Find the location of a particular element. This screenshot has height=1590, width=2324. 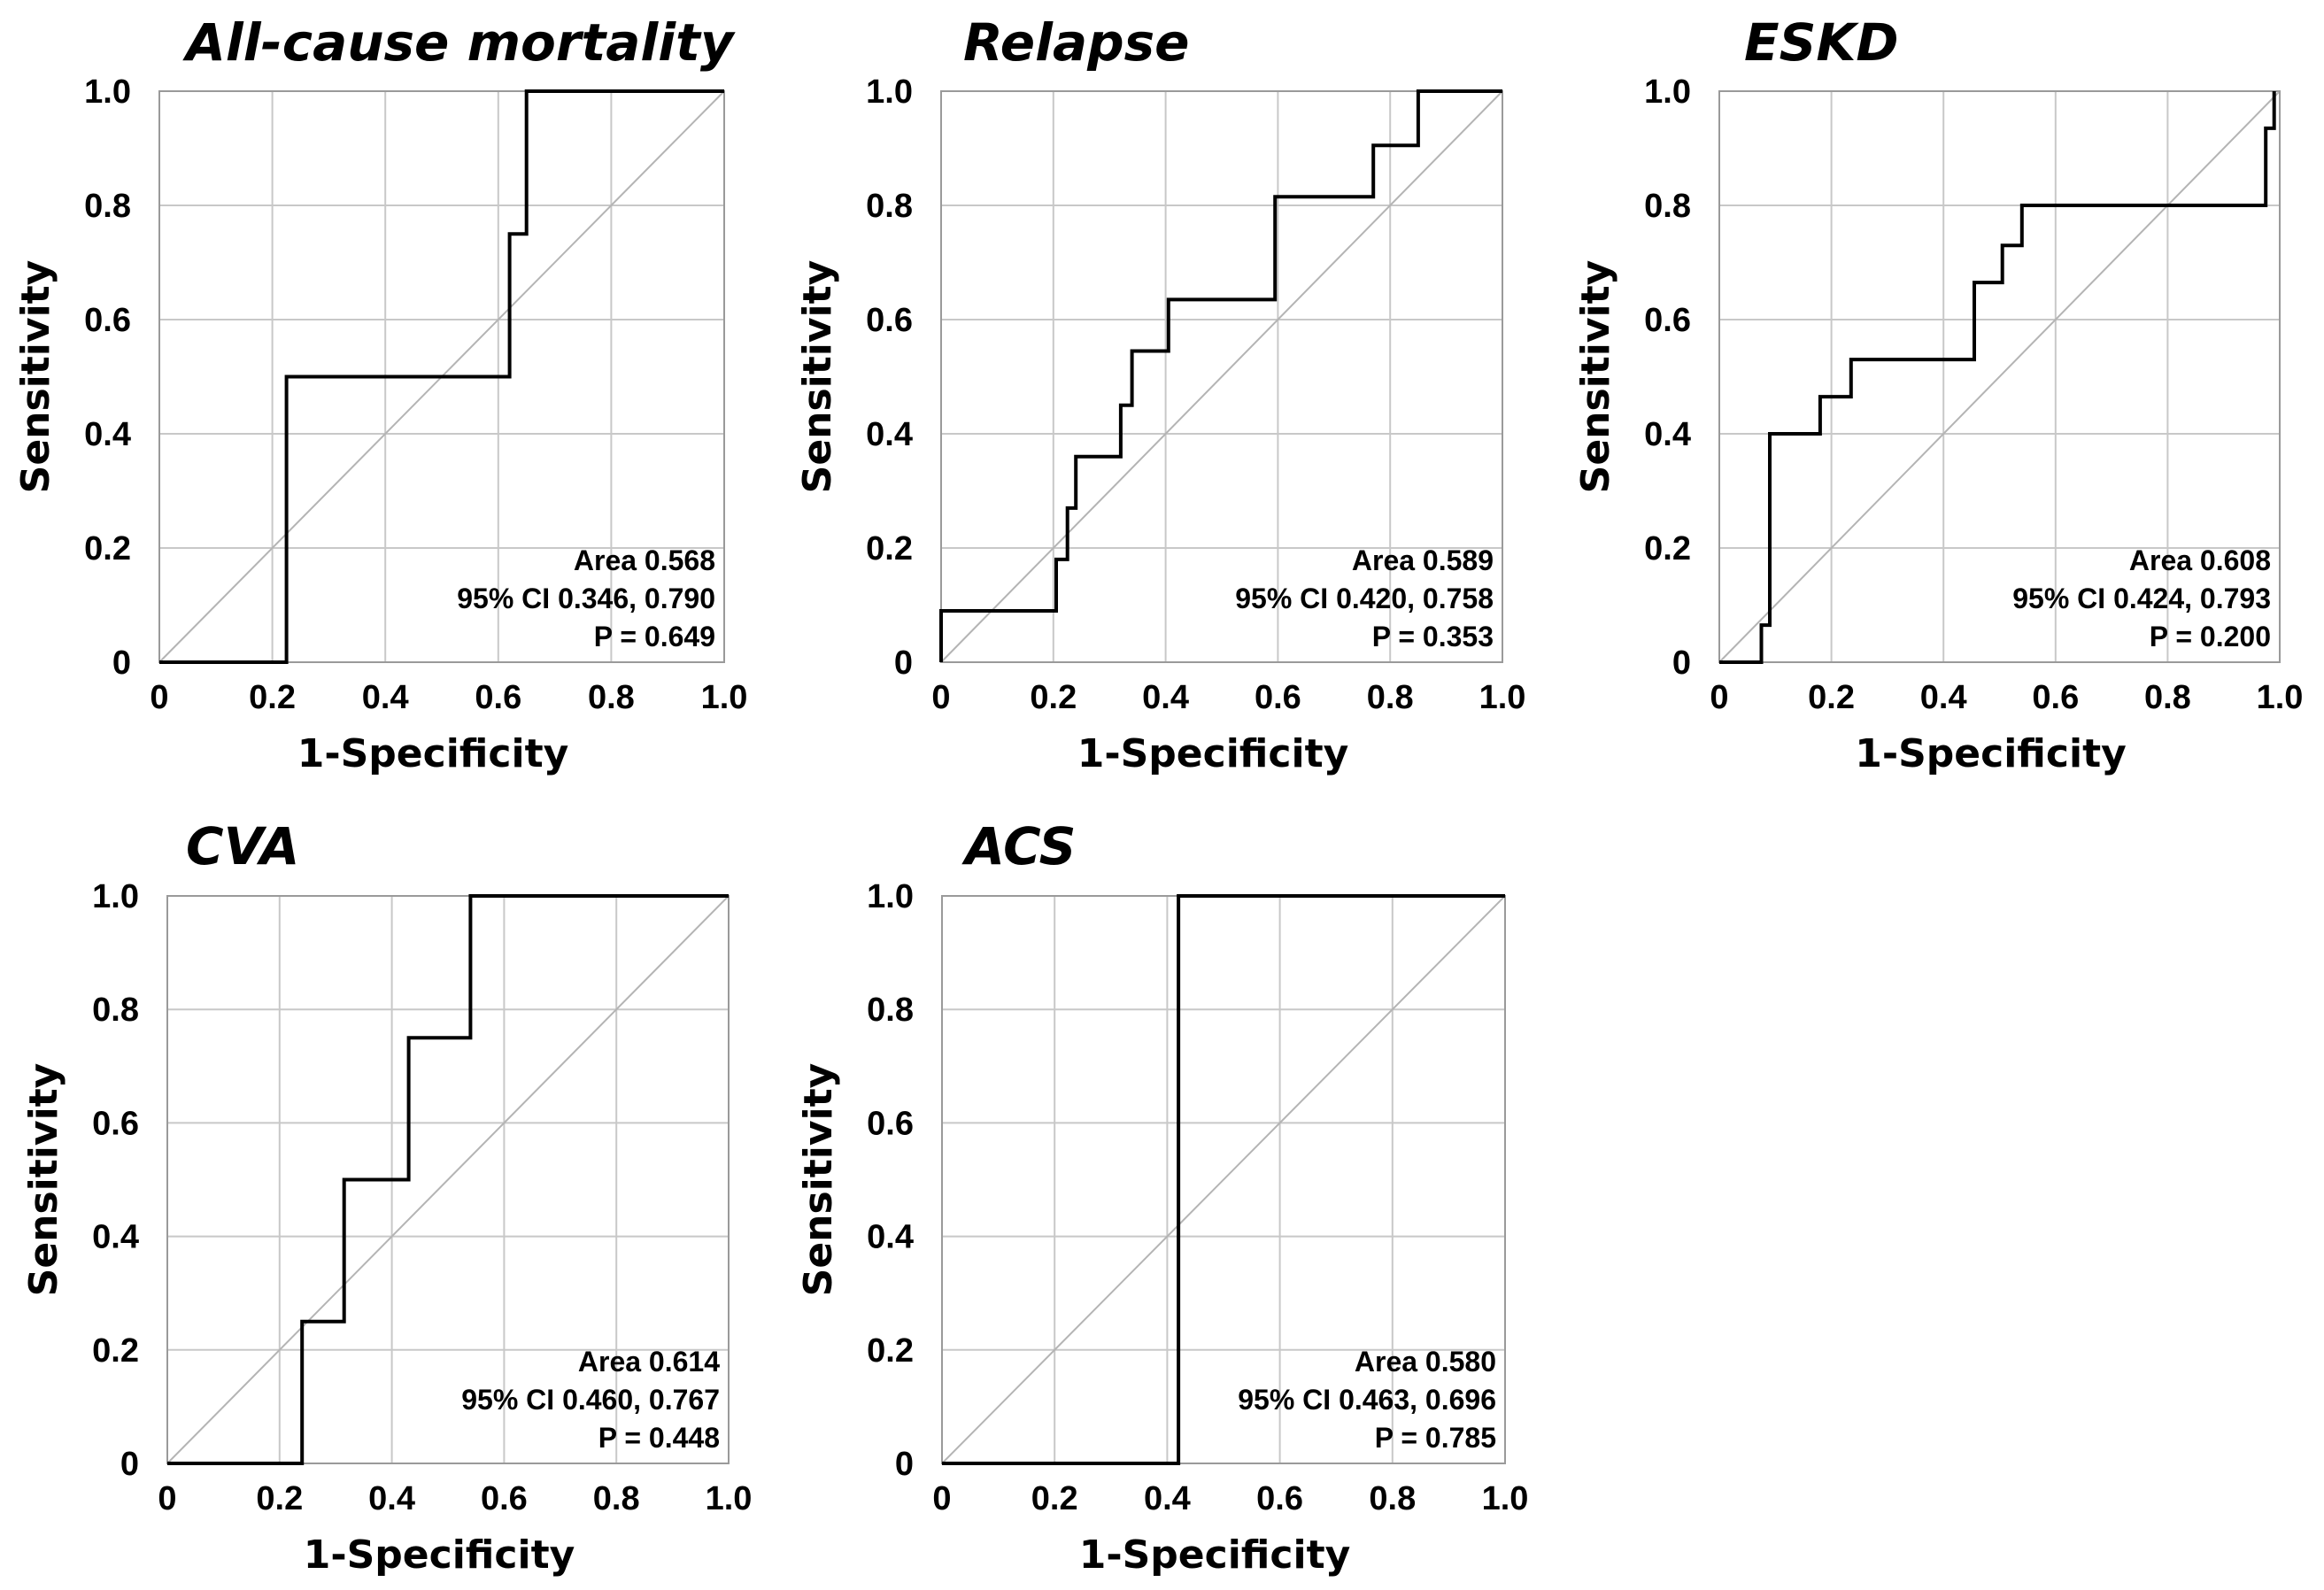

stat-annotation: 95% CI 0.463, 0.696 is located at coordinates (1367, 1400).